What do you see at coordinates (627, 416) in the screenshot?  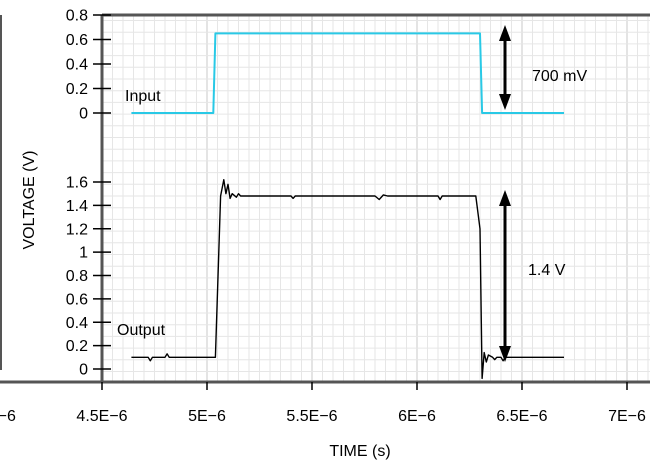 I see `x-tick-label: 7E−6` at bounding box center [627, 416].